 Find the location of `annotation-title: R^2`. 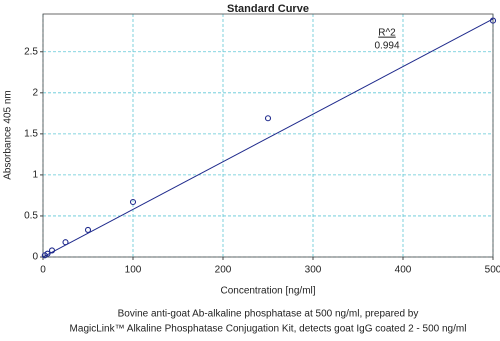

annotation-title: R^2 is located at coordinates (387, 33).